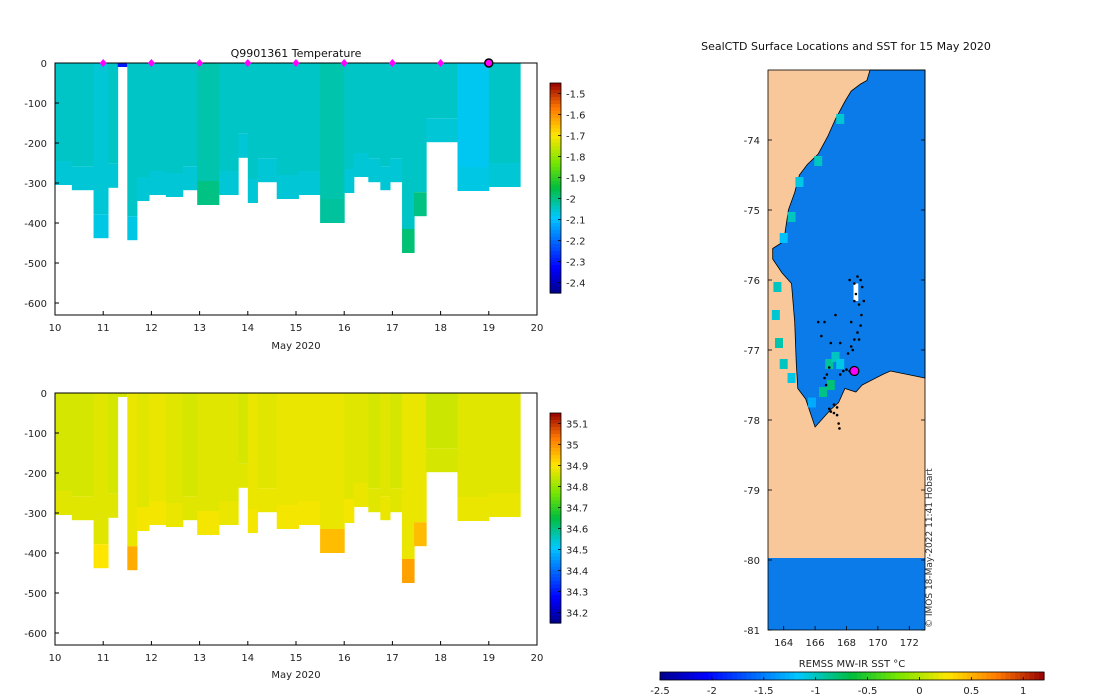 The height and width of the screenshot is (700, 1100). I want to click on x-tick-label: 19, so click(488, 328).